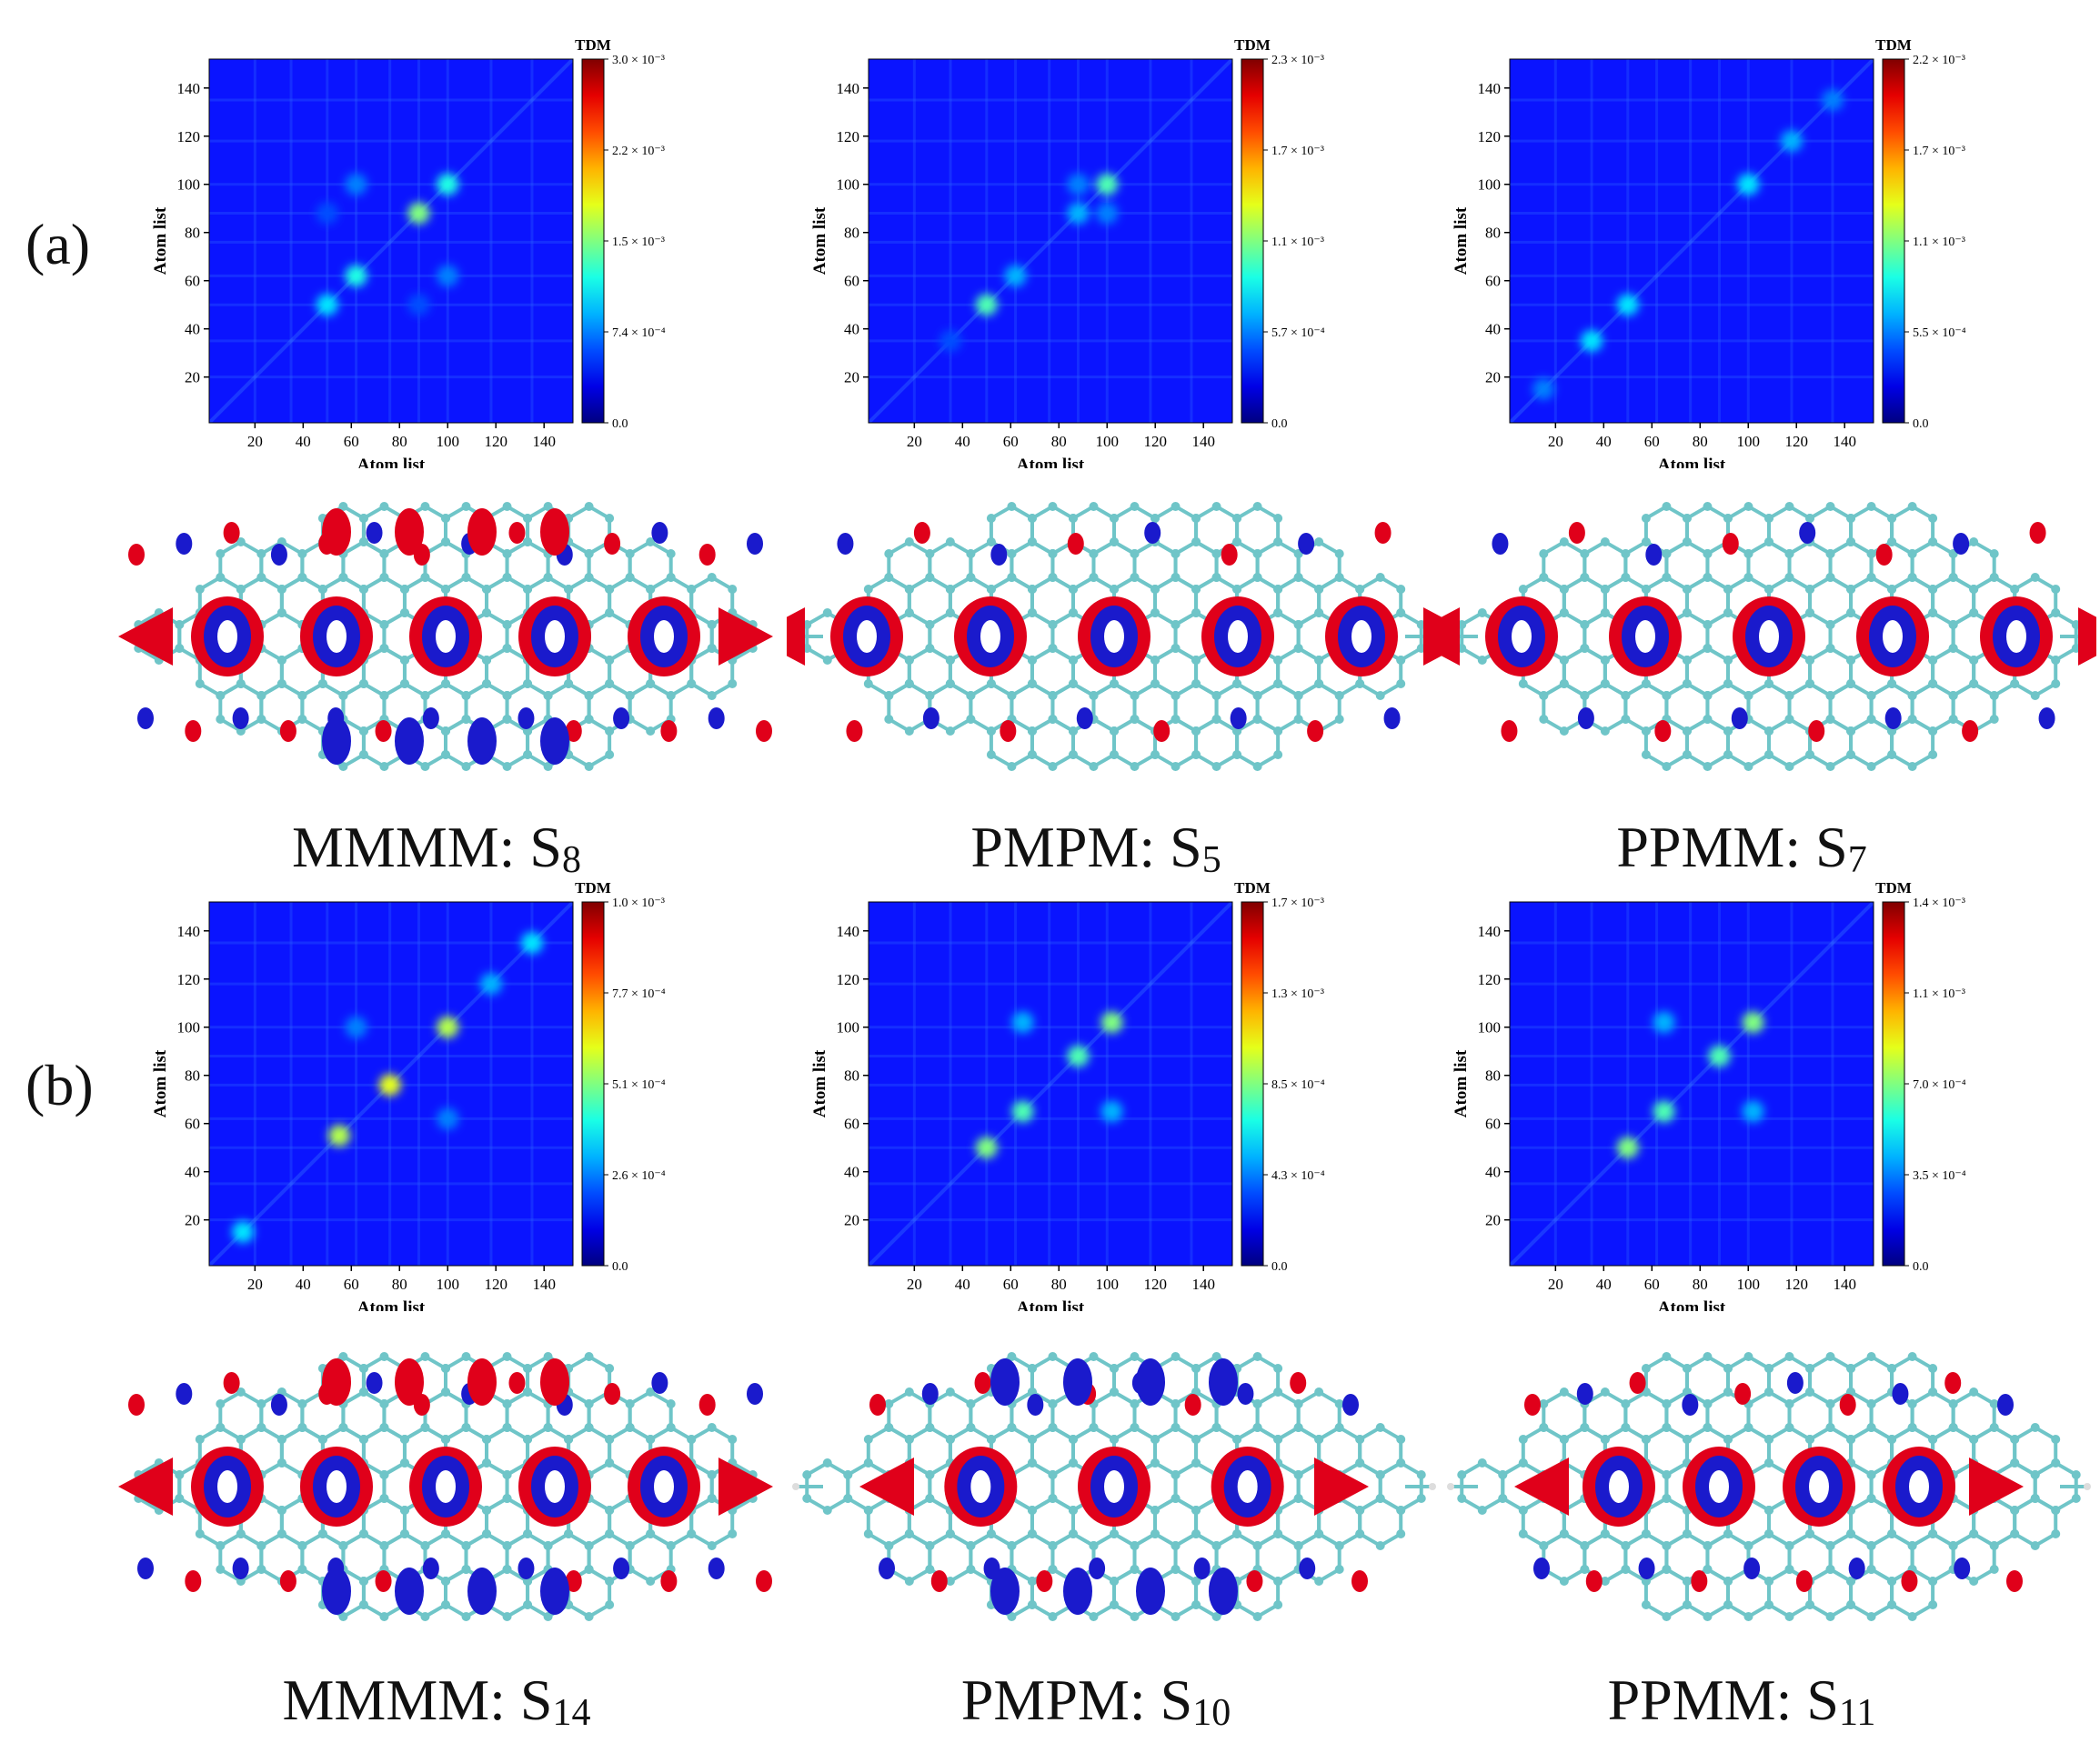  I want to click on plot-frame, so click(1691, 1084).